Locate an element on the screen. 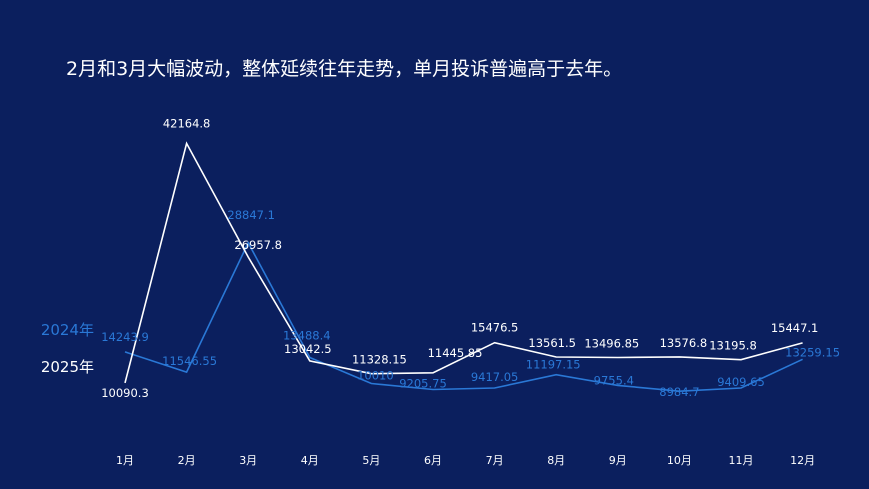 The image size is (869, 489). data-label-2025: 15447.1 is located at coordinates (795, 328).